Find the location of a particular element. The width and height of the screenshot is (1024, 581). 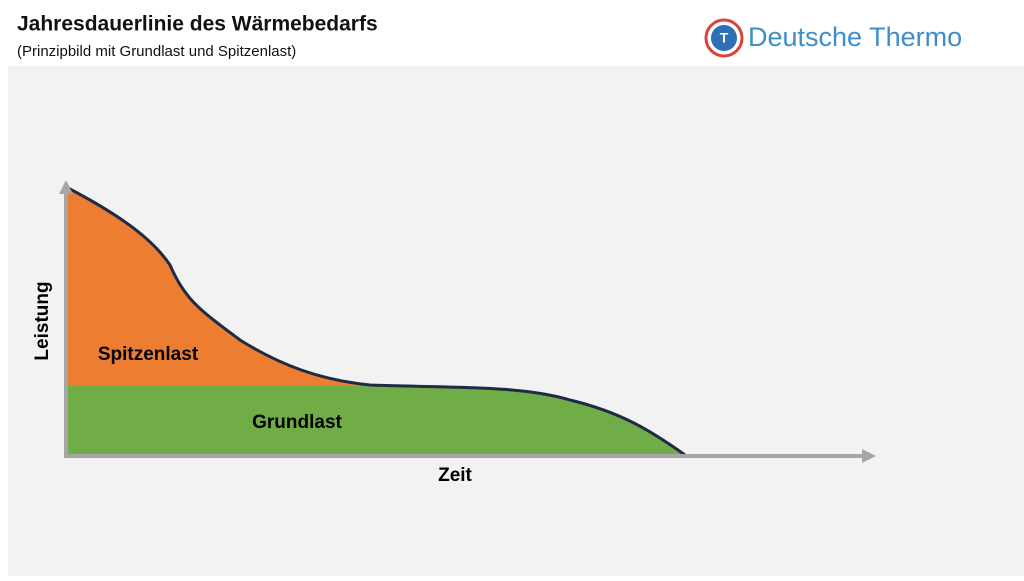

base-load-label: Grundlast is located at coordinates (297, 422).